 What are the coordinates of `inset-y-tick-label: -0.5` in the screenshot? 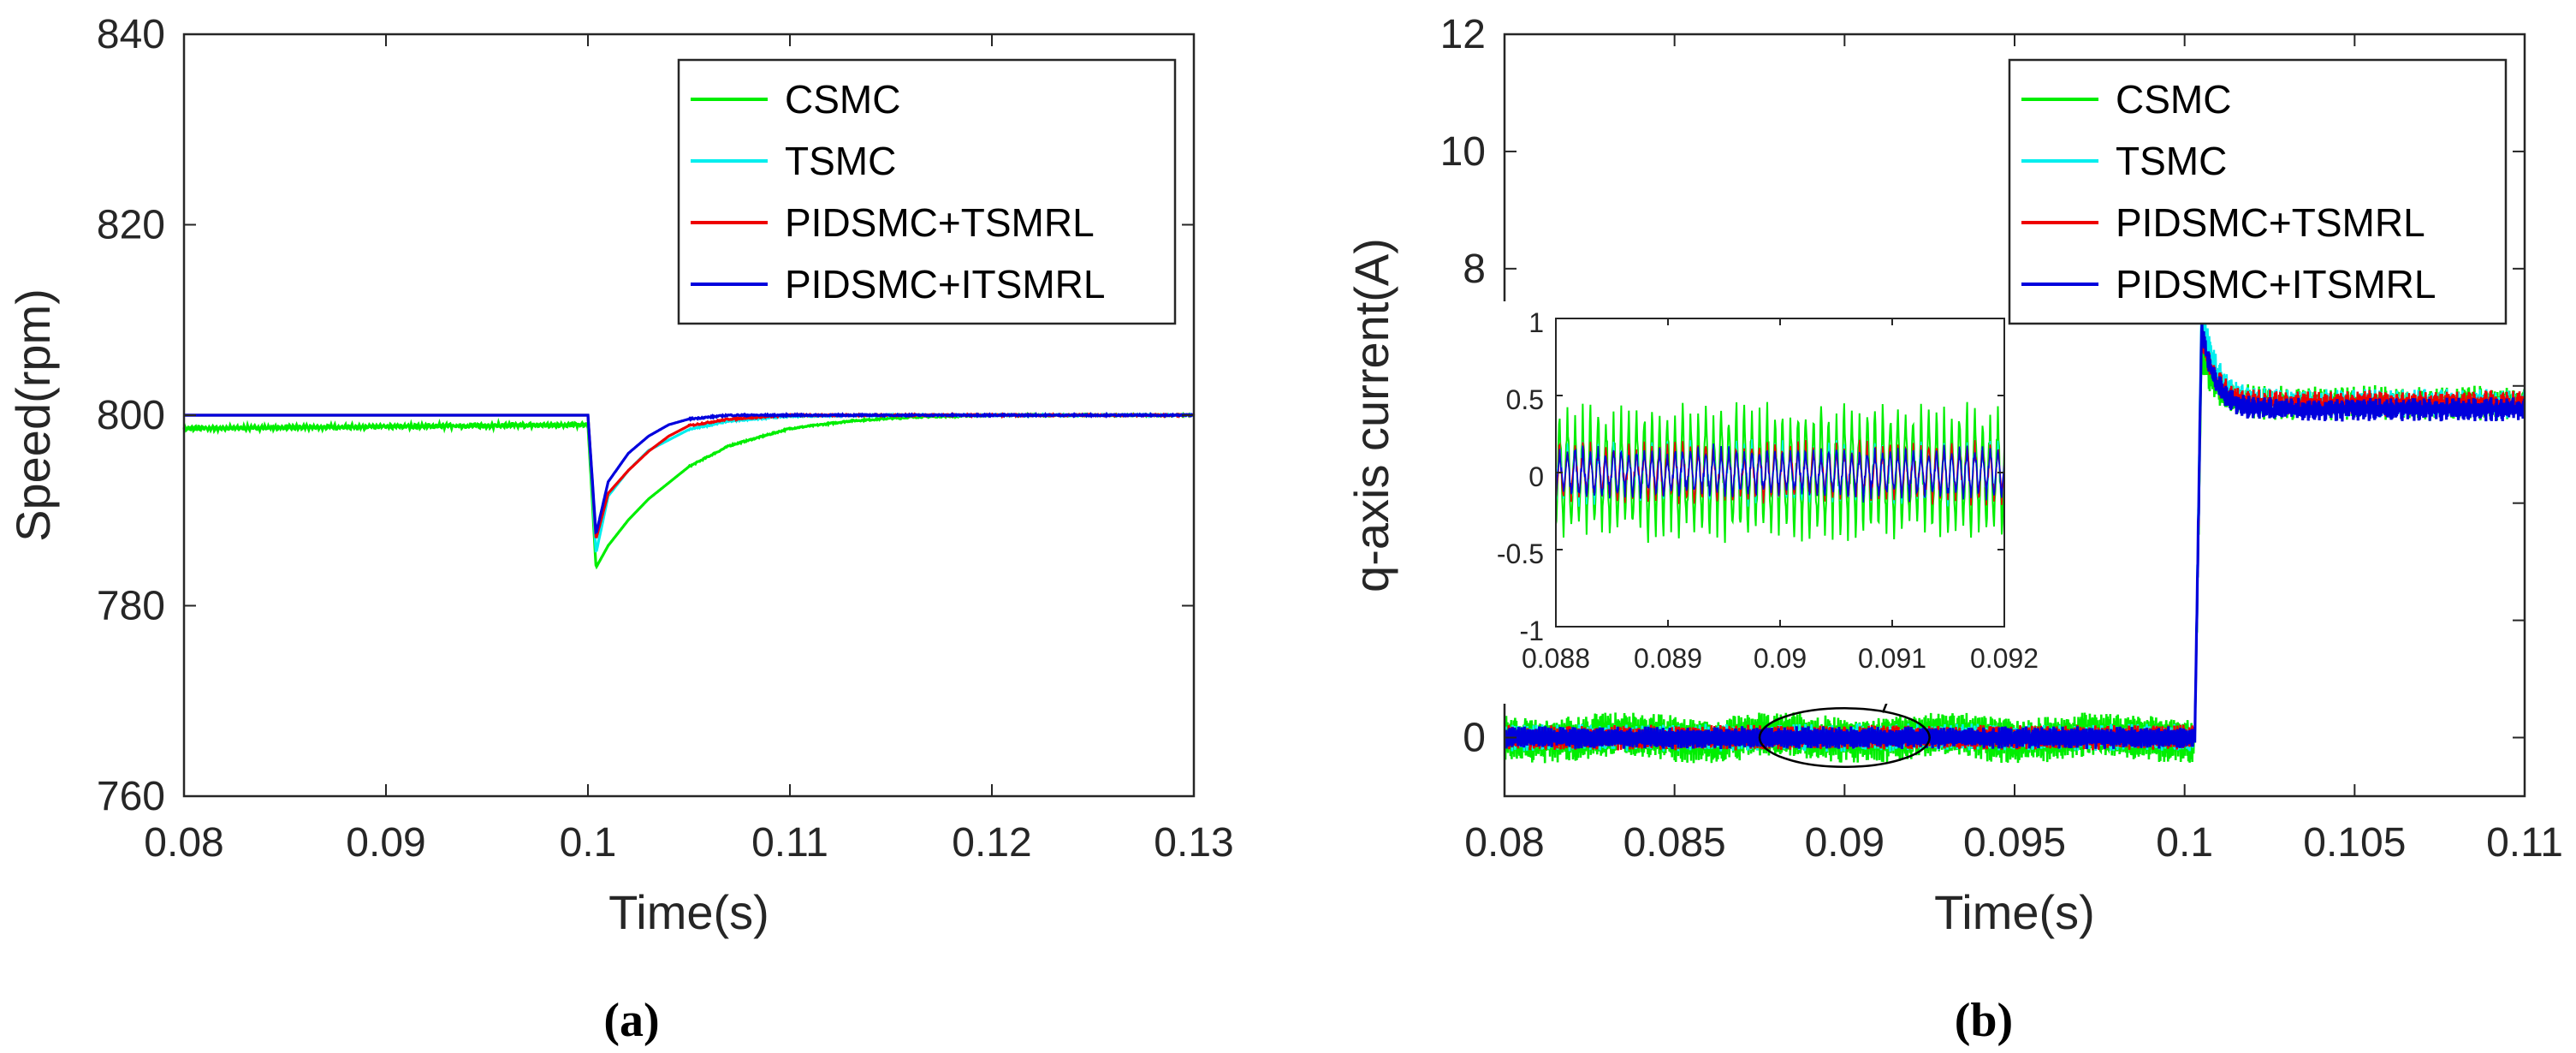 It's located at (1520, 553).